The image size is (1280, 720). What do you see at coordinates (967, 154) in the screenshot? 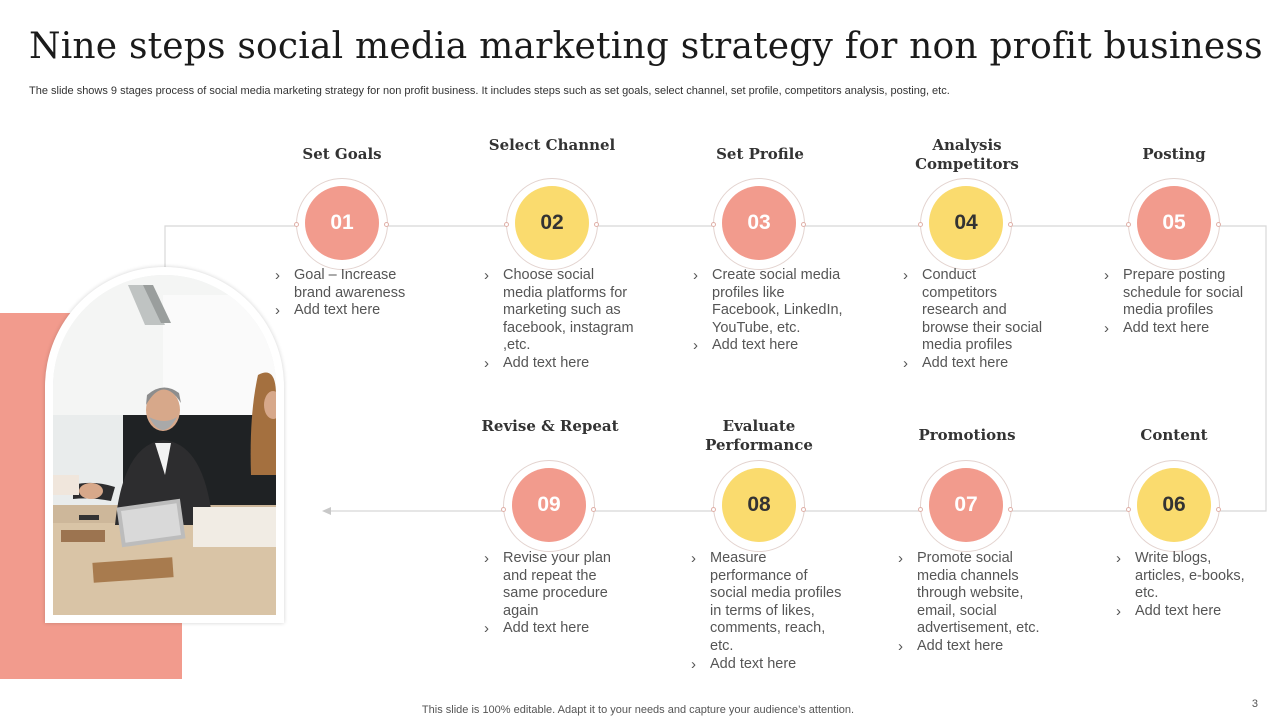
I see `step-04-title: Analysis Competitors` at bounding box center [967, 154].